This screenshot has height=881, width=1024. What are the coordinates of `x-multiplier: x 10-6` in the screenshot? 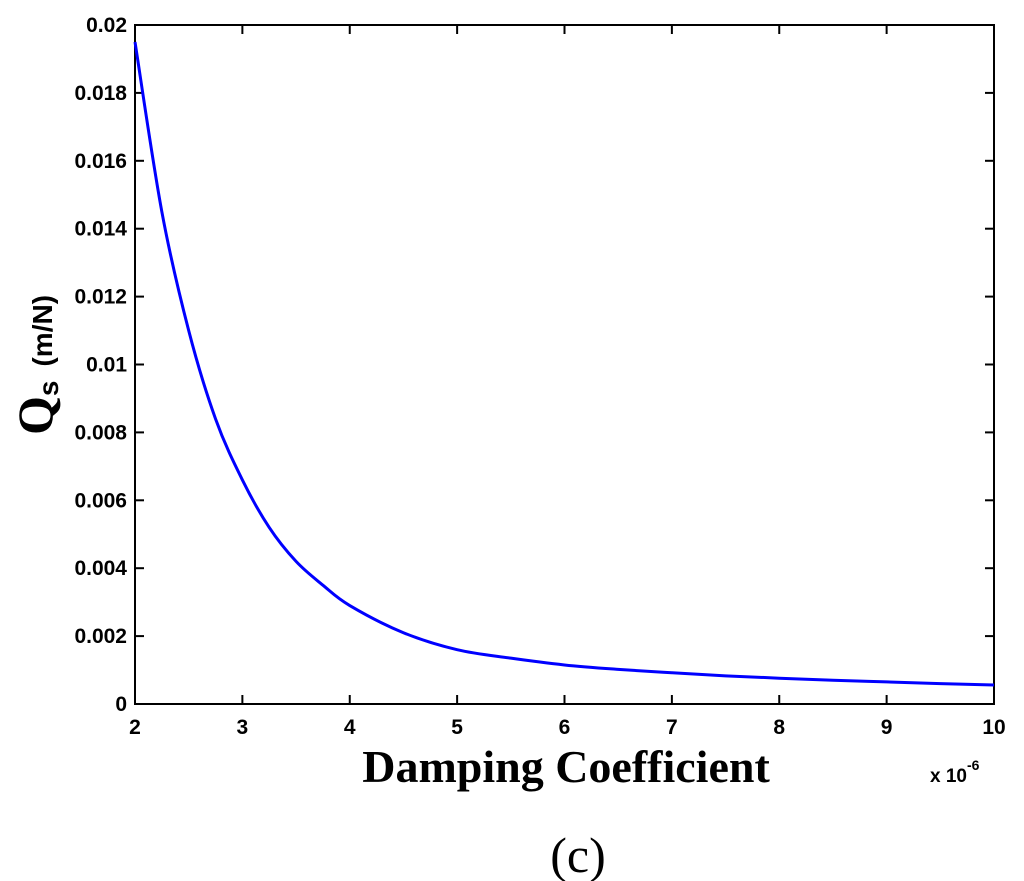 It's located at (955, 772).